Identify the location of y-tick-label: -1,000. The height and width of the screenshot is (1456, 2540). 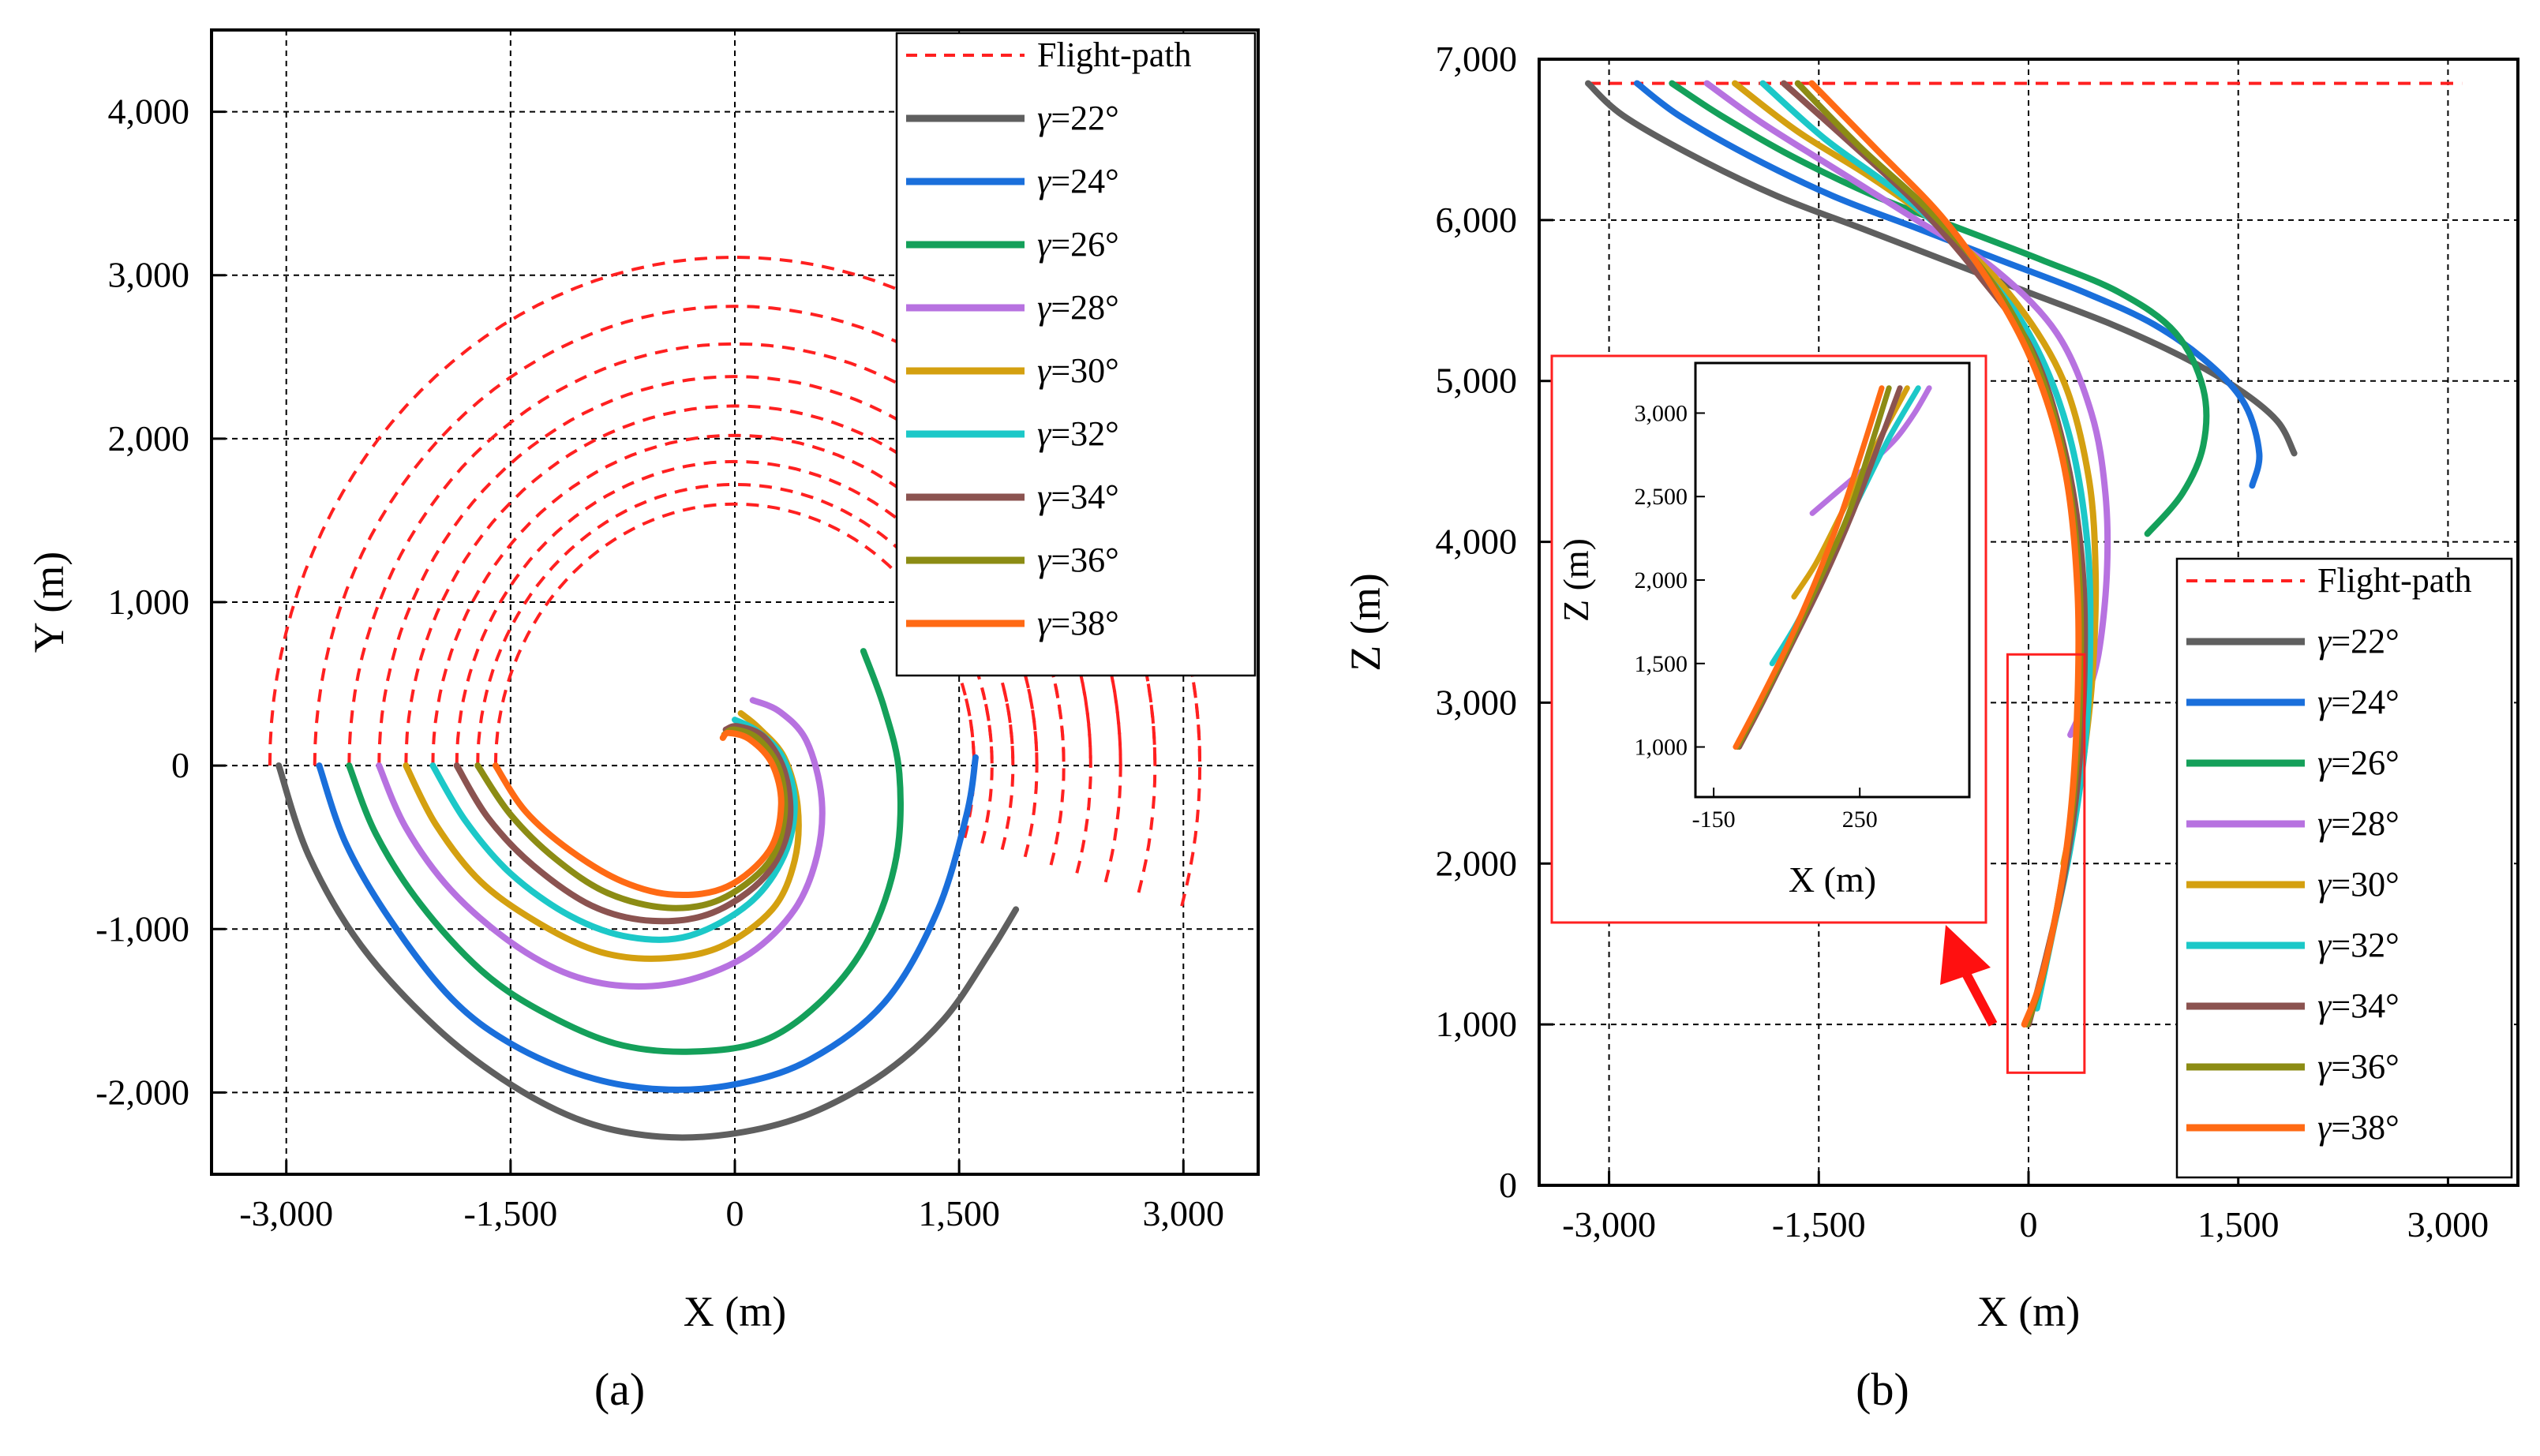
(142, 928).